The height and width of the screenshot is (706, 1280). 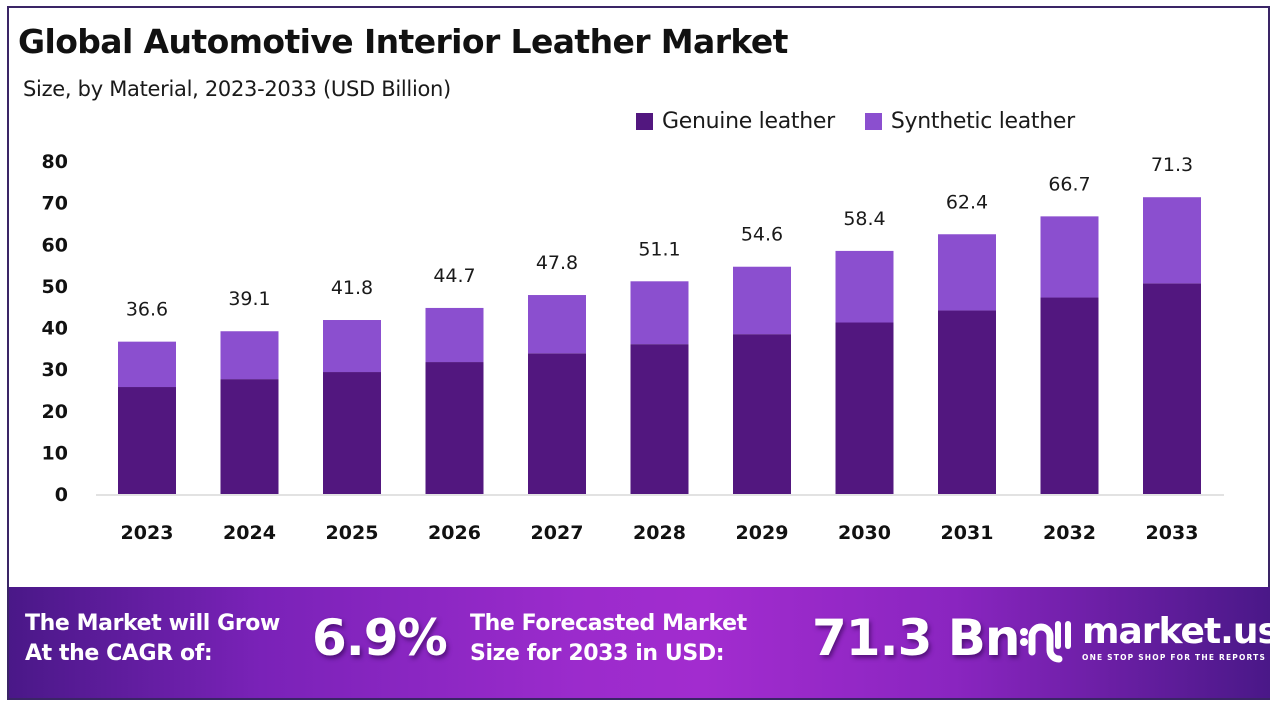 I want to click on y-tick-label: 40, so click(x=55, y=329).